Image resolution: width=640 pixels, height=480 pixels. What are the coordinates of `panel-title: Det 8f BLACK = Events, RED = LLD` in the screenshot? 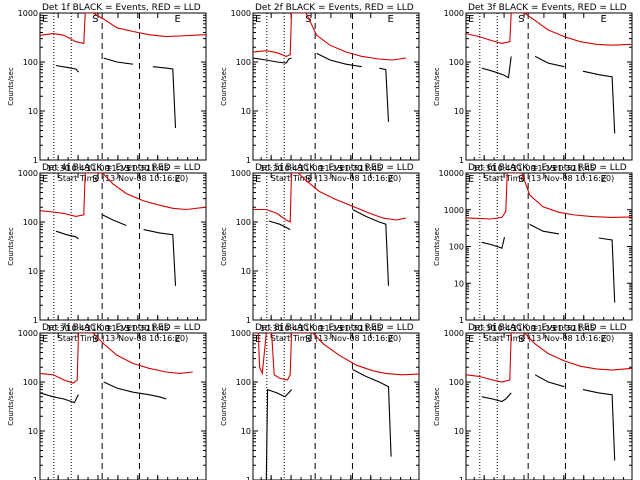 It's located at (334, 328).